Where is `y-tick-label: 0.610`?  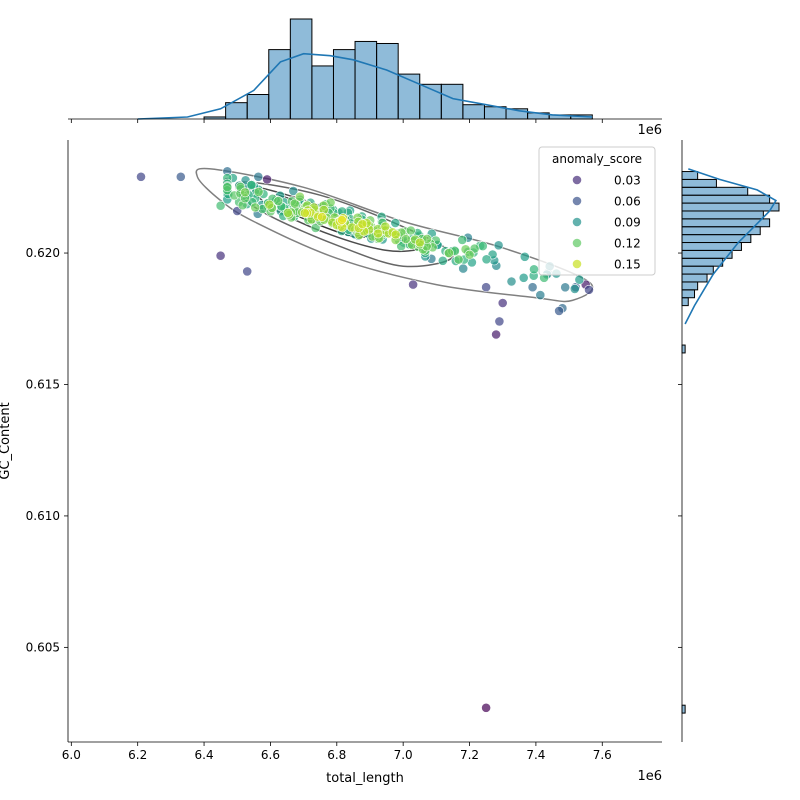 y-tick-label: 0.610 is located at coordinates (43, 516).